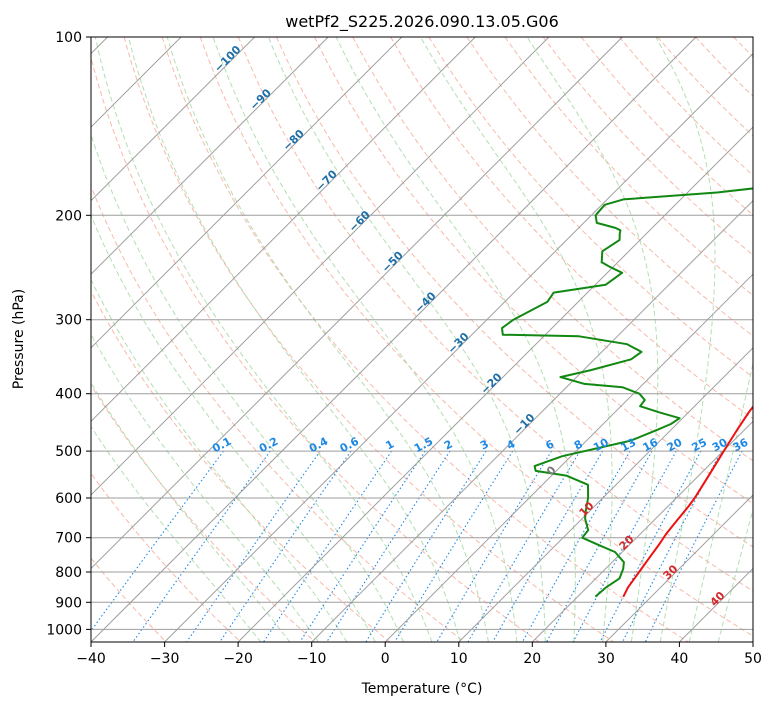 The height and width of the screenshot is (708, 775). What do you see at coordinates (68, 539) in the screenshot?
I see `y-tick-label: 700` at bounding box center [68, 539].